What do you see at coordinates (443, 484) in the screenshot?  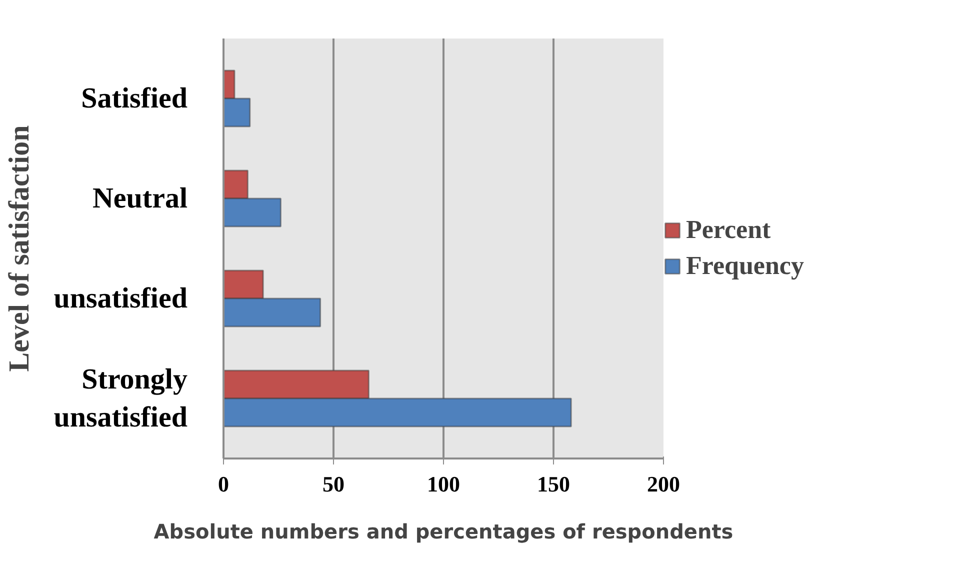 I see `x-tick-label: 100` at bounding box center [443, 484].